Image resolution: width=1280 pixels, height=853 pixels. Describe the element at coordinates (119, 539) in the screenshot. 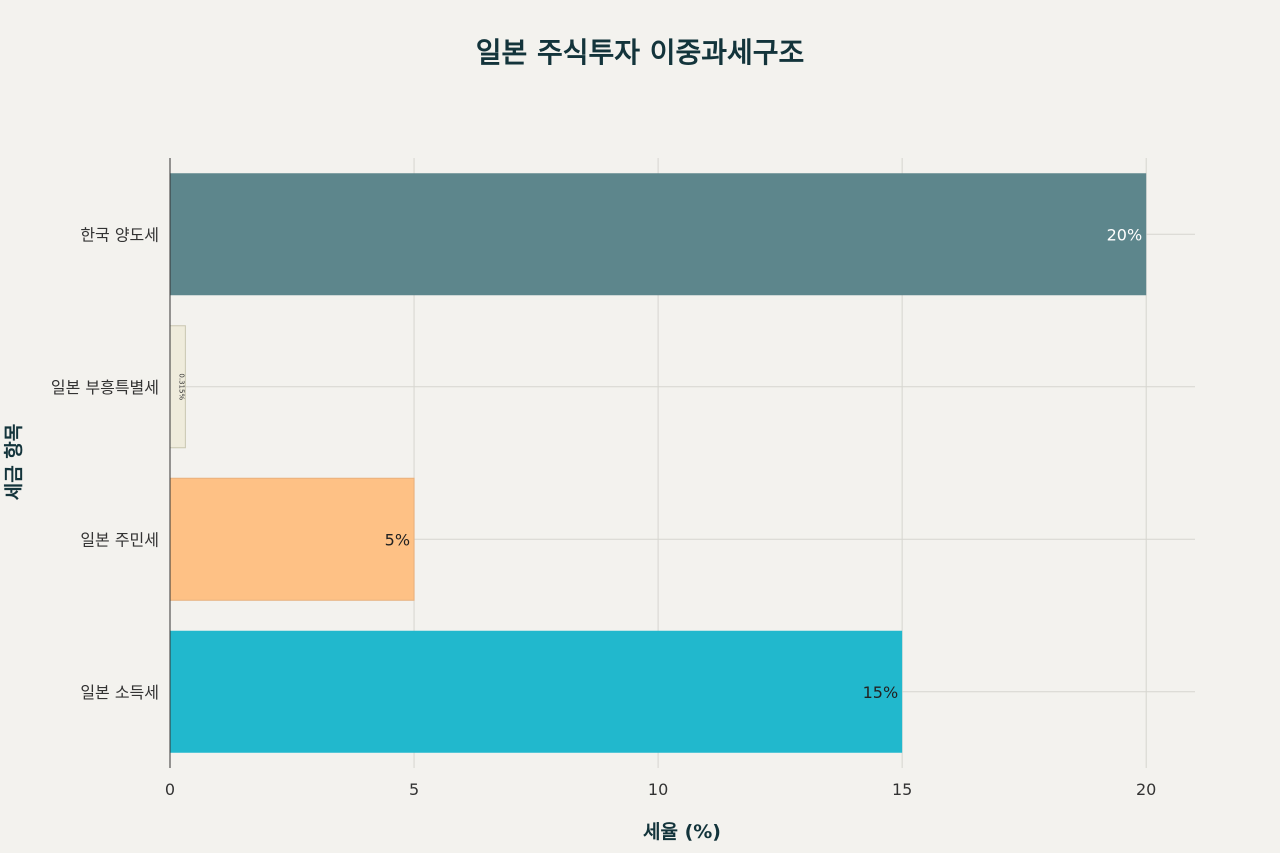

I see `y-tick-label: 일본 주민세` at that location.